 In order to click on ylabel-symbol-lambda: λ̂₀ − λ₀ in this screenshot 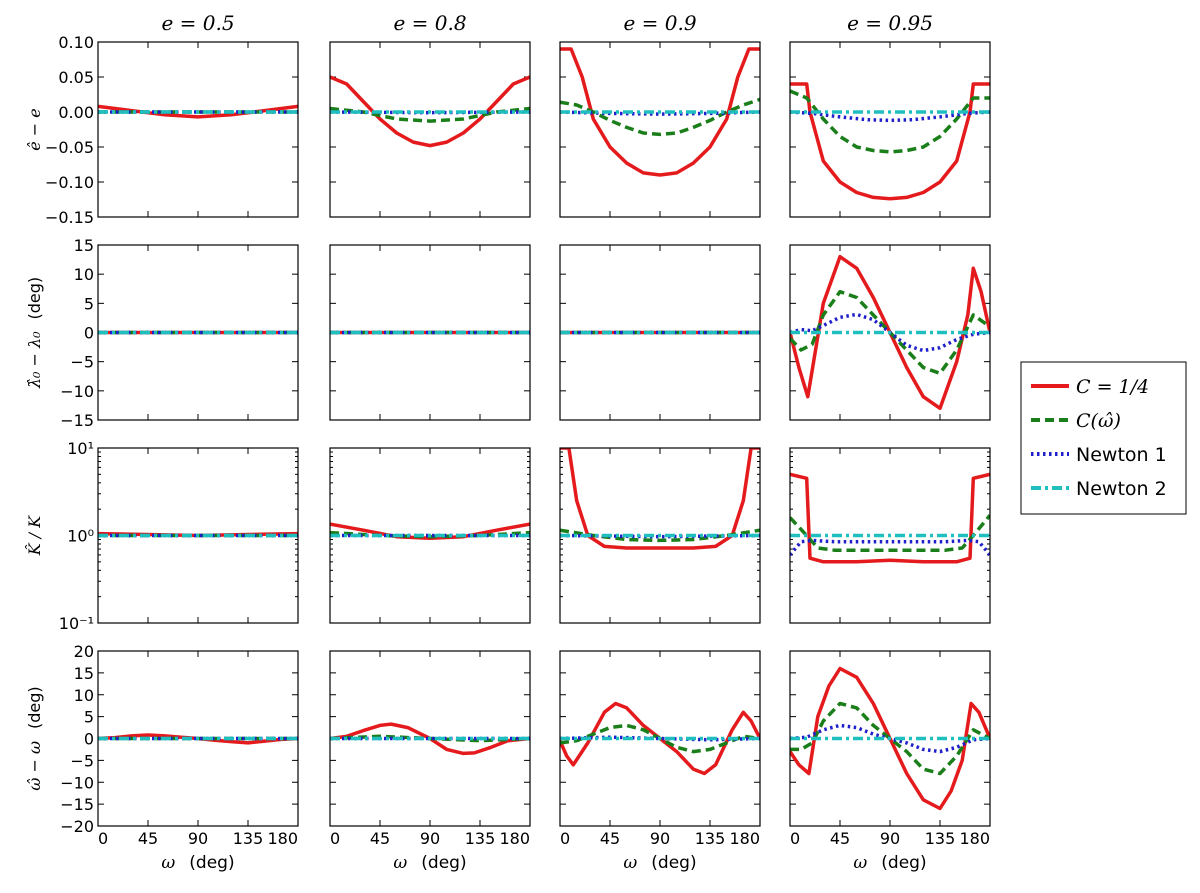, I will do `click(34, 360)`.